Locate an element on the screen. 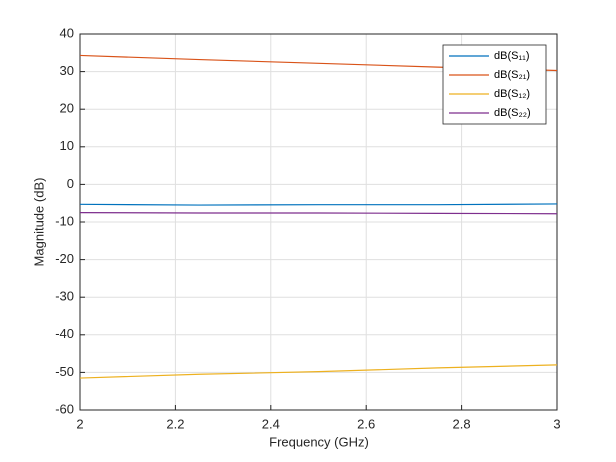 This screenshot has width=616, height=462. x-tick-label: 2.8 is located at coordinates (462, 423).